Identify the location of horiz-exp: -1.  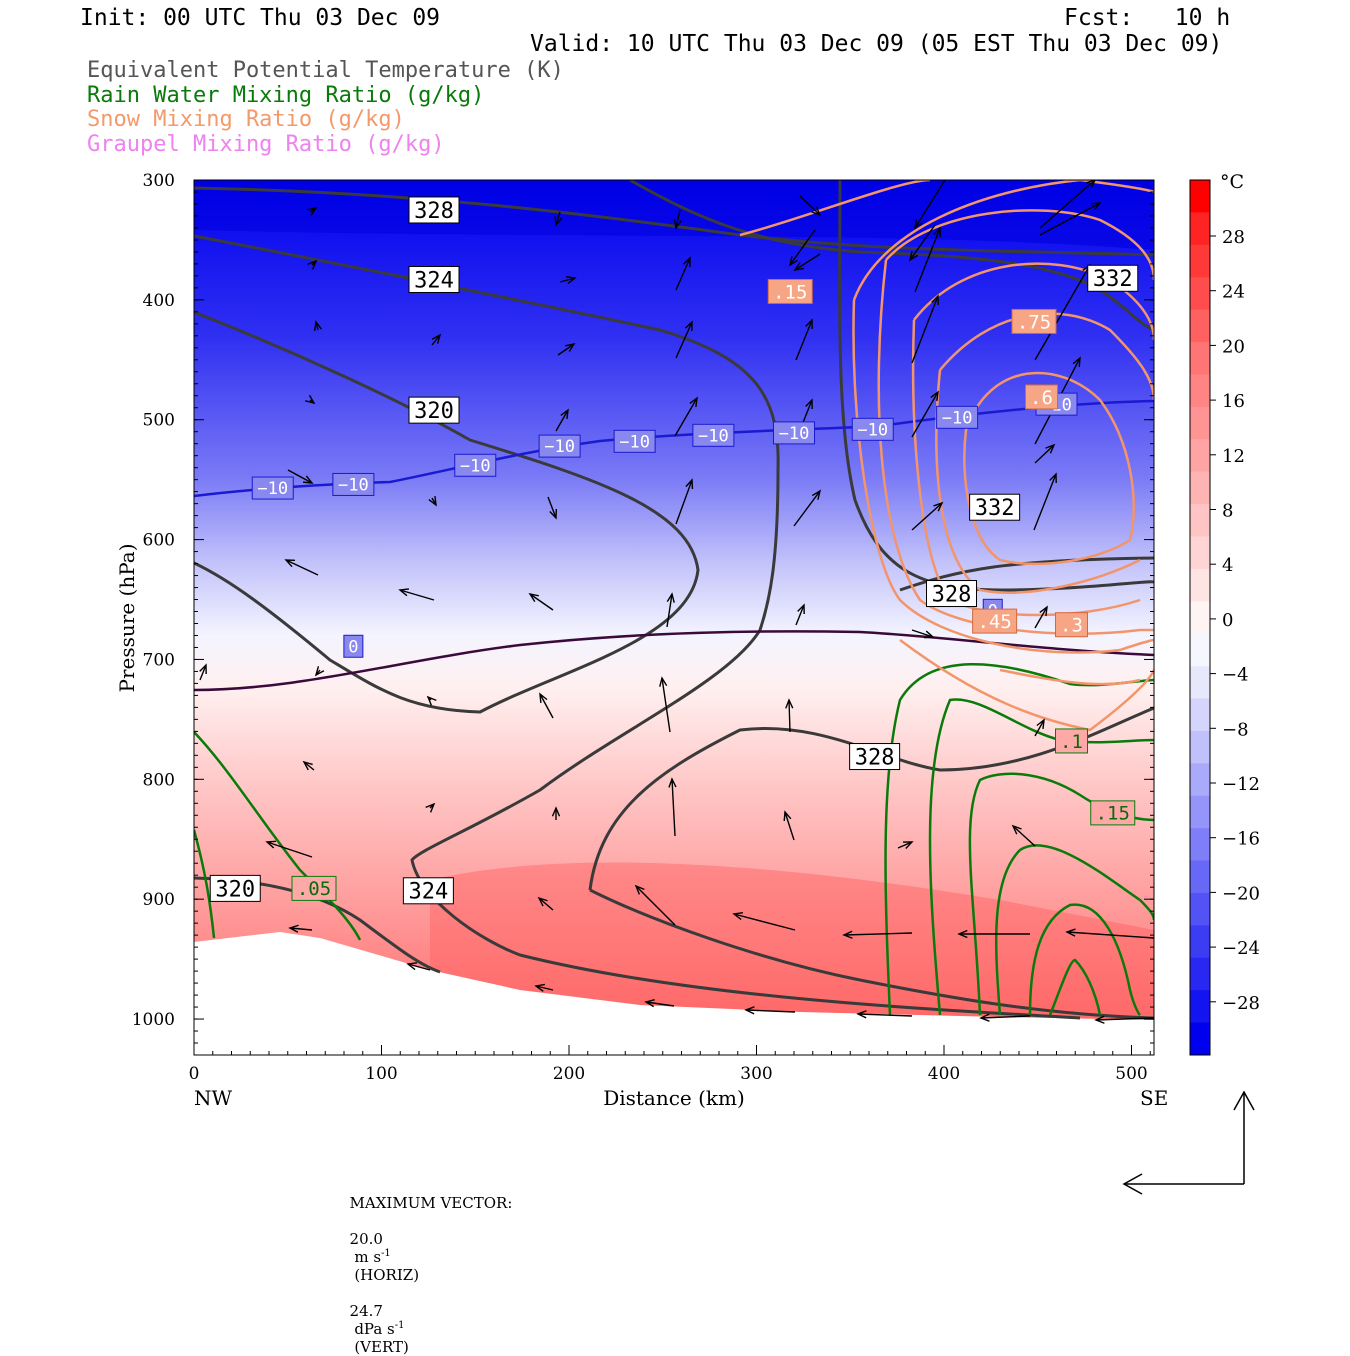
(386, 1253).